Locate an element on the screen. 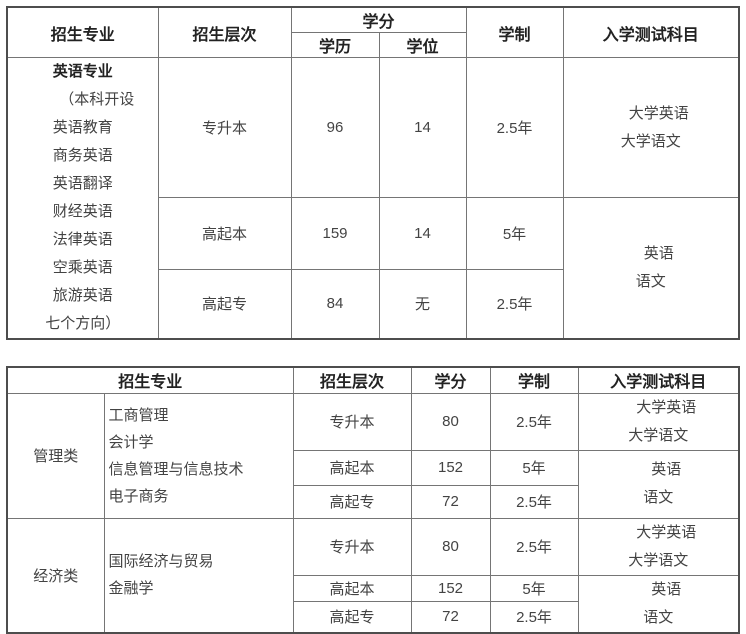  t1-subjects-cell: 大学英语 大学语文 is located at coordinates (651, 127).